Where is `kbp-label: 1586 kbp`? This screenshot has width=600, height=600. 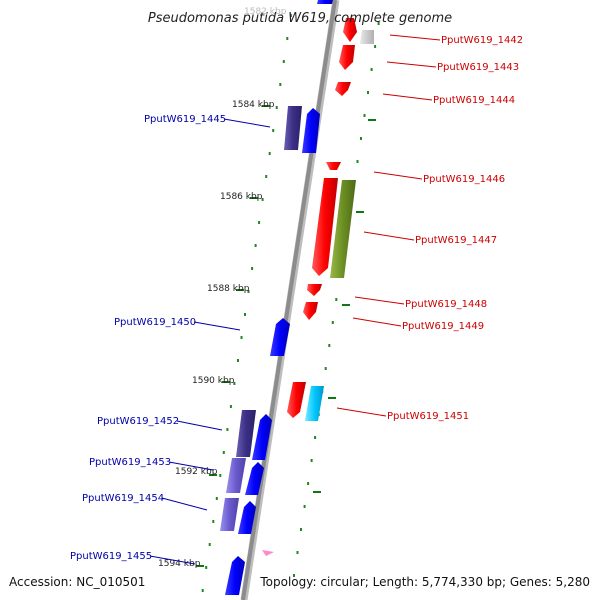 kbp-label: 1586 kbp is located at coordinates (241, 197).